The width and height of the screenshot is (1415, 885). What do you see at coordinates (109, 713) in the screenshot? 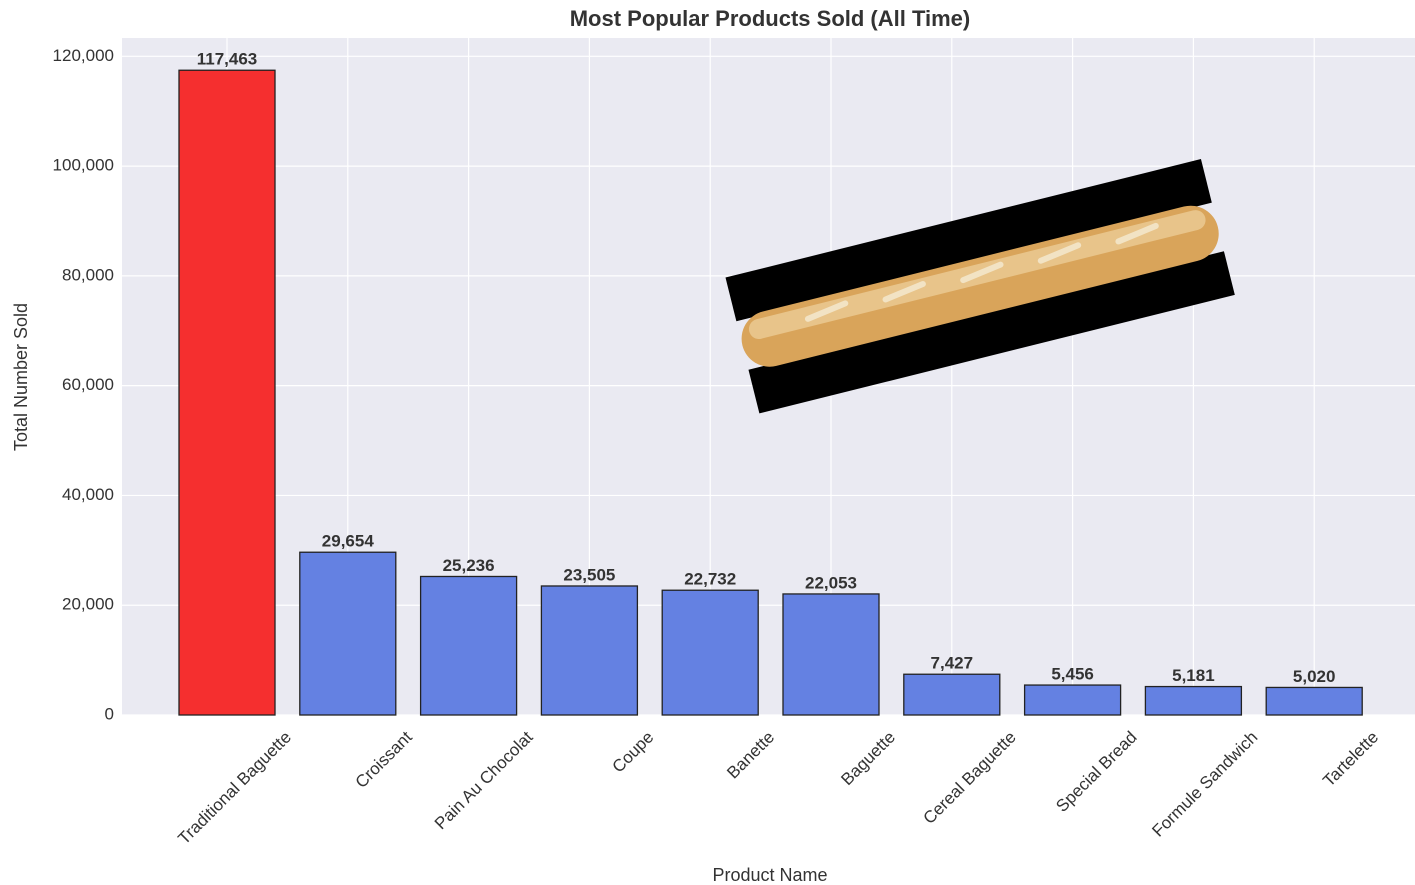
I see `y-tick-label: 0` at bounding box center [109, 713].